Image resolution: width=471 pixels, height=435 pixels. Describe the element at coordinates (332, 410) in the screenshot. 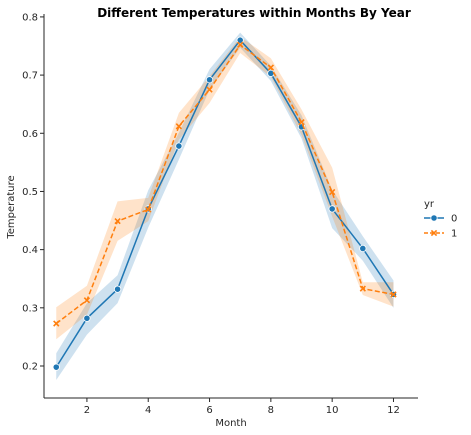

I see `x-tick-label: 10` at that location.